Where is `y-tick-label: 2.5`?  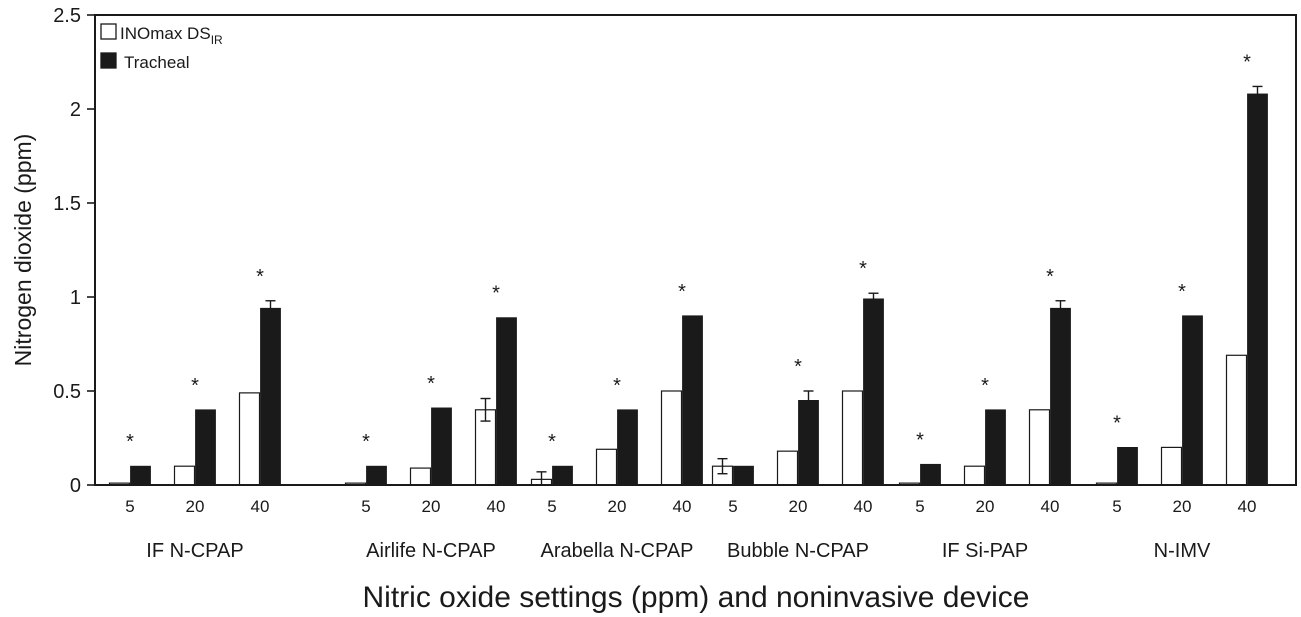 y-tick-label: 2.5 is located at coordinates (67, 16).